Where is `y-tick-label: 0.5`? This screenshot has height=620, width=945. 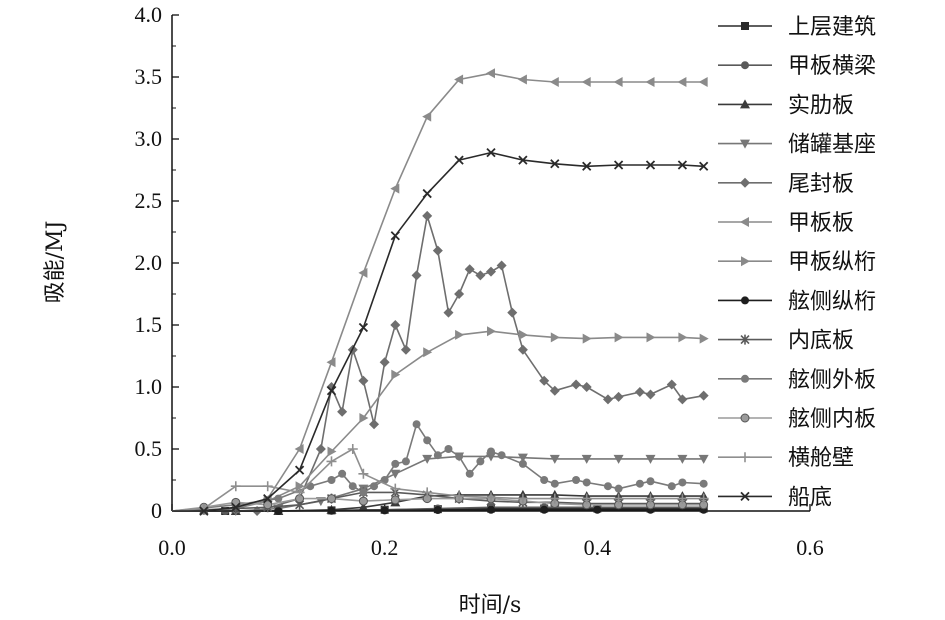
y-tick-label: 0.5 is located at coordinates (149, 448).